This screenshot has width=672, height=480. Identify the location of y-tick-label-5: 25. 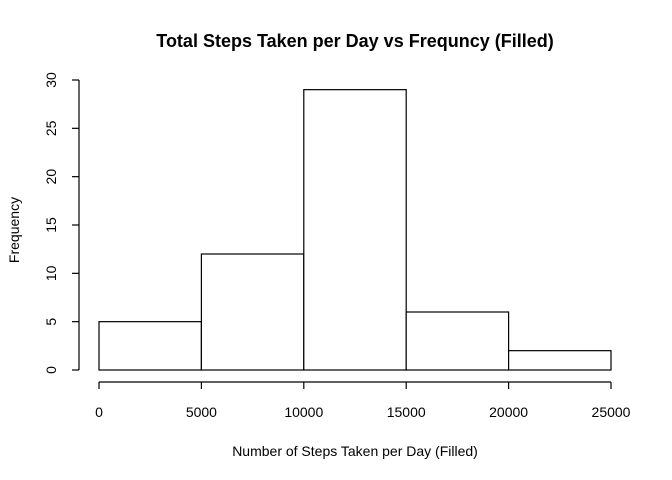
(51, 128).